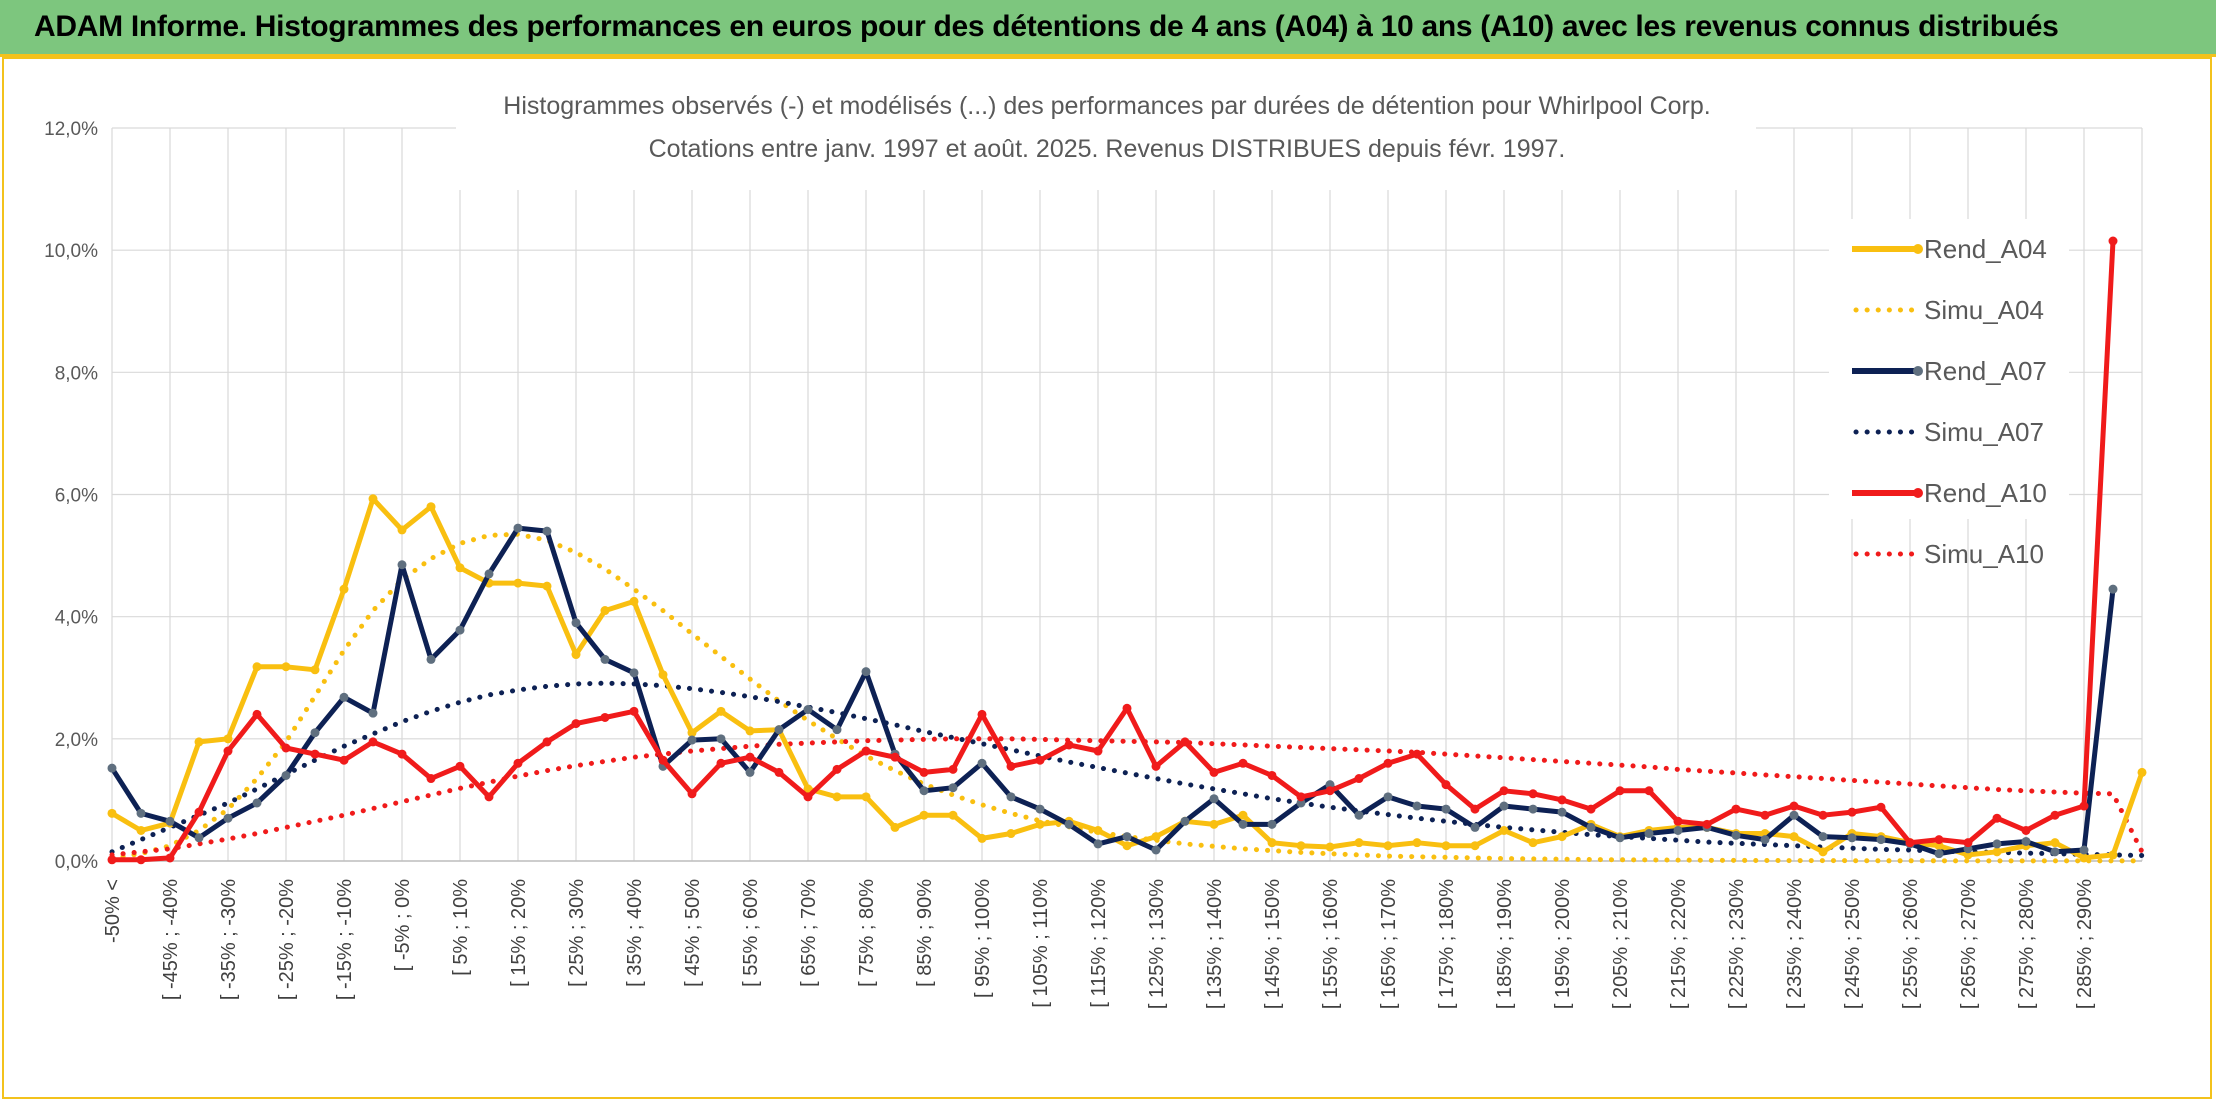  What do you see at coordinates (1911, 944) in the screenshot?
I see `x-tick-label: [ 255% ; 260%` at bounding box center [1911, 944].